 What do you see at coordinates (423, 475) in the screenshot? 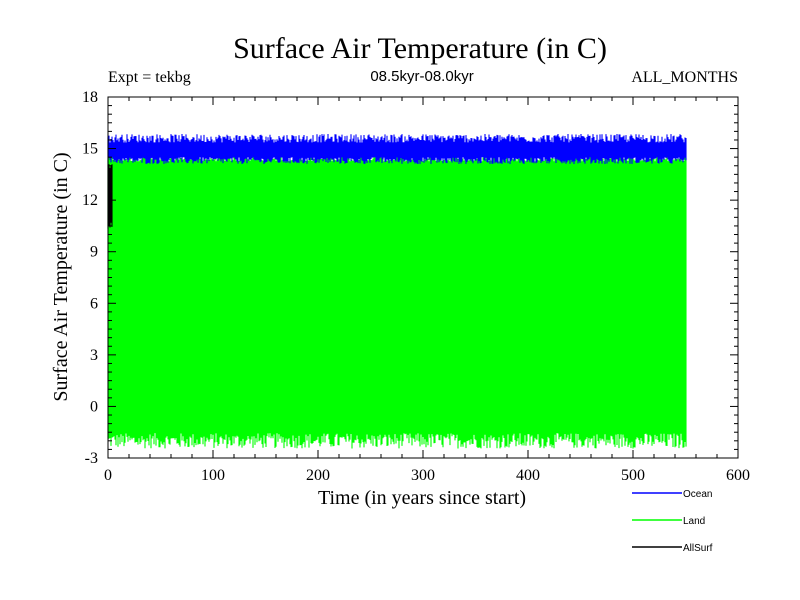
I see `x-tick-label: 300` at bounding box center [423, 475].